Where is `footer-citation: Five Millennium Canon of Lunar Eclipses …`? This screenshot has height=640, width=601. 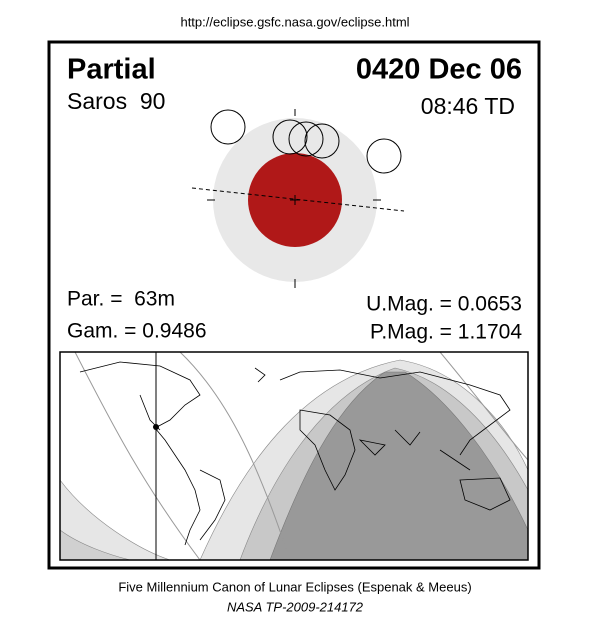
footer-citation: Five Millennium Canon of Lunar Eclipses … is located at coordinates (294, 586).